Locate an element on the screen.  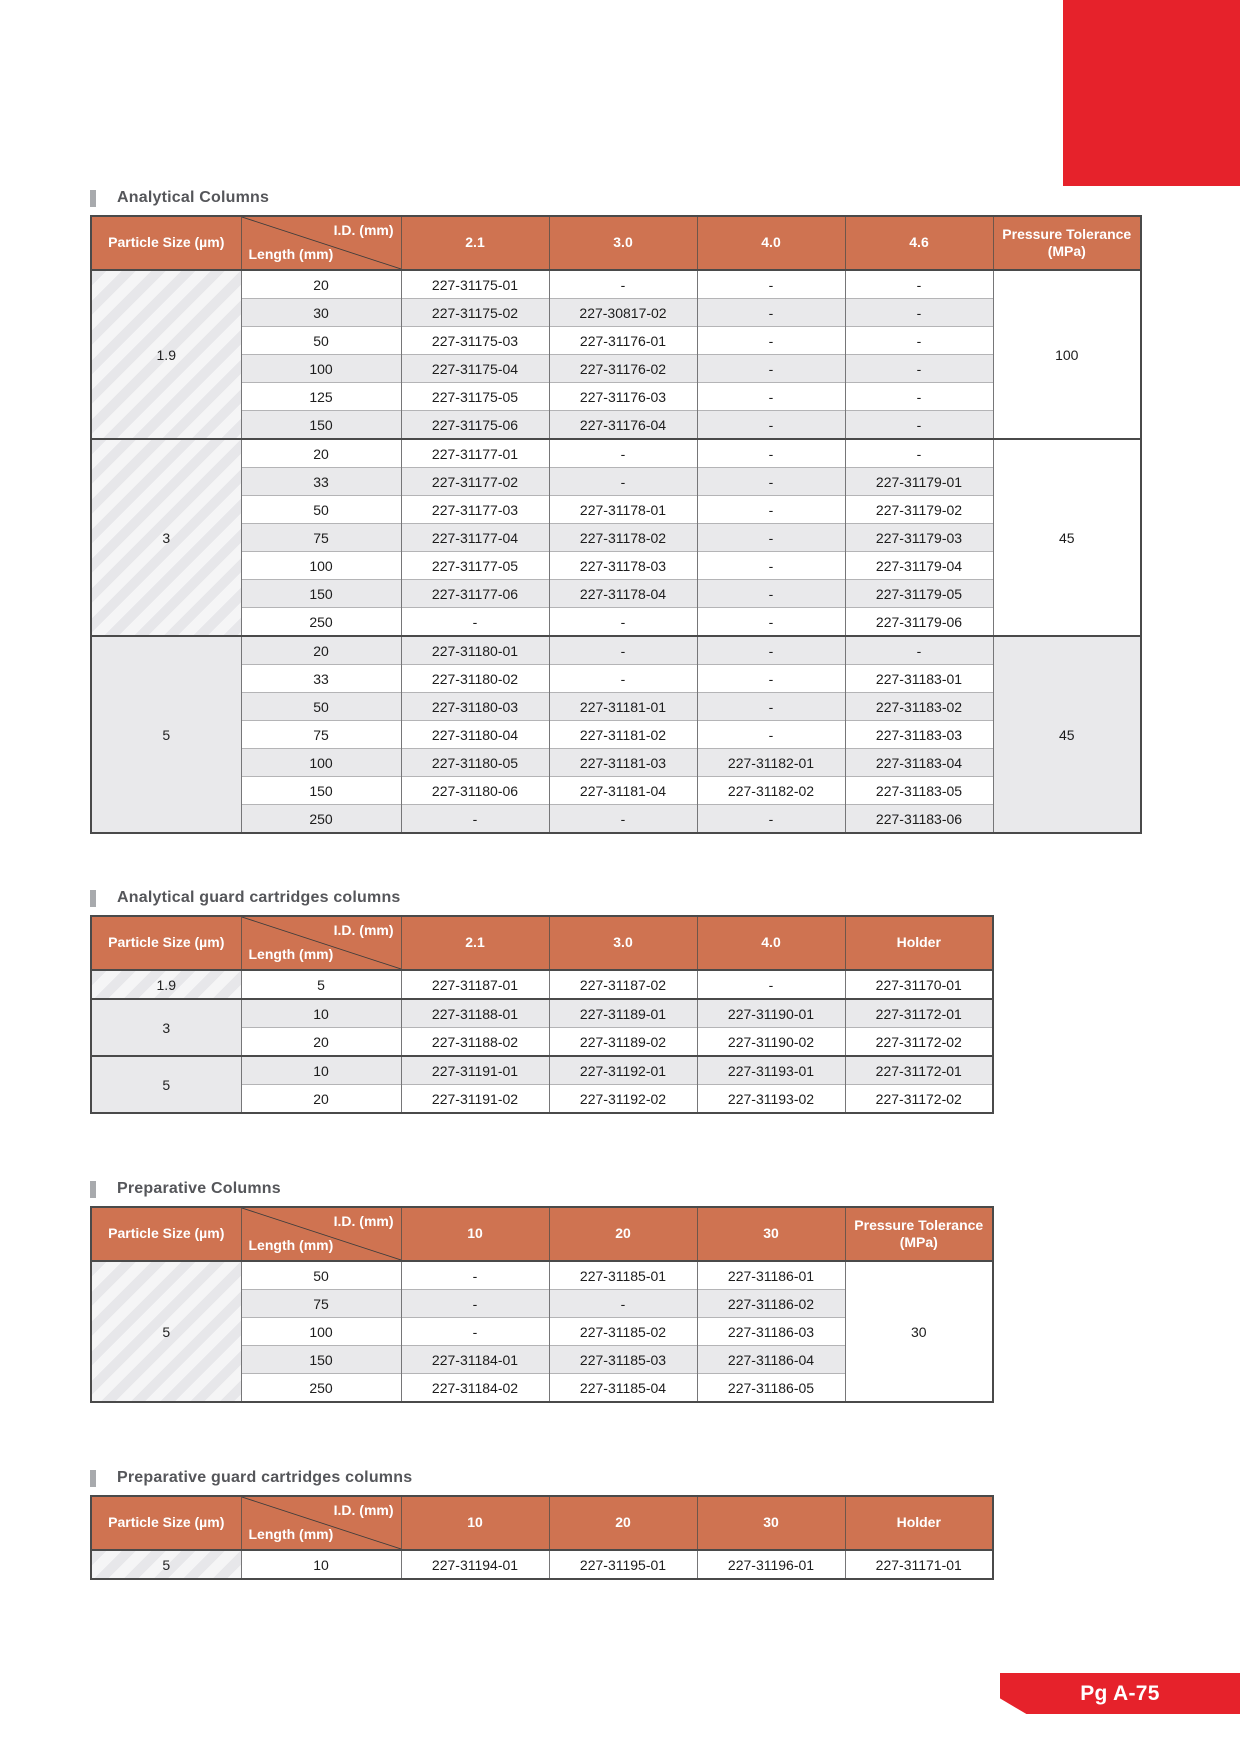
merged-value-cell: 45 is located at coordinates (1067, 537).